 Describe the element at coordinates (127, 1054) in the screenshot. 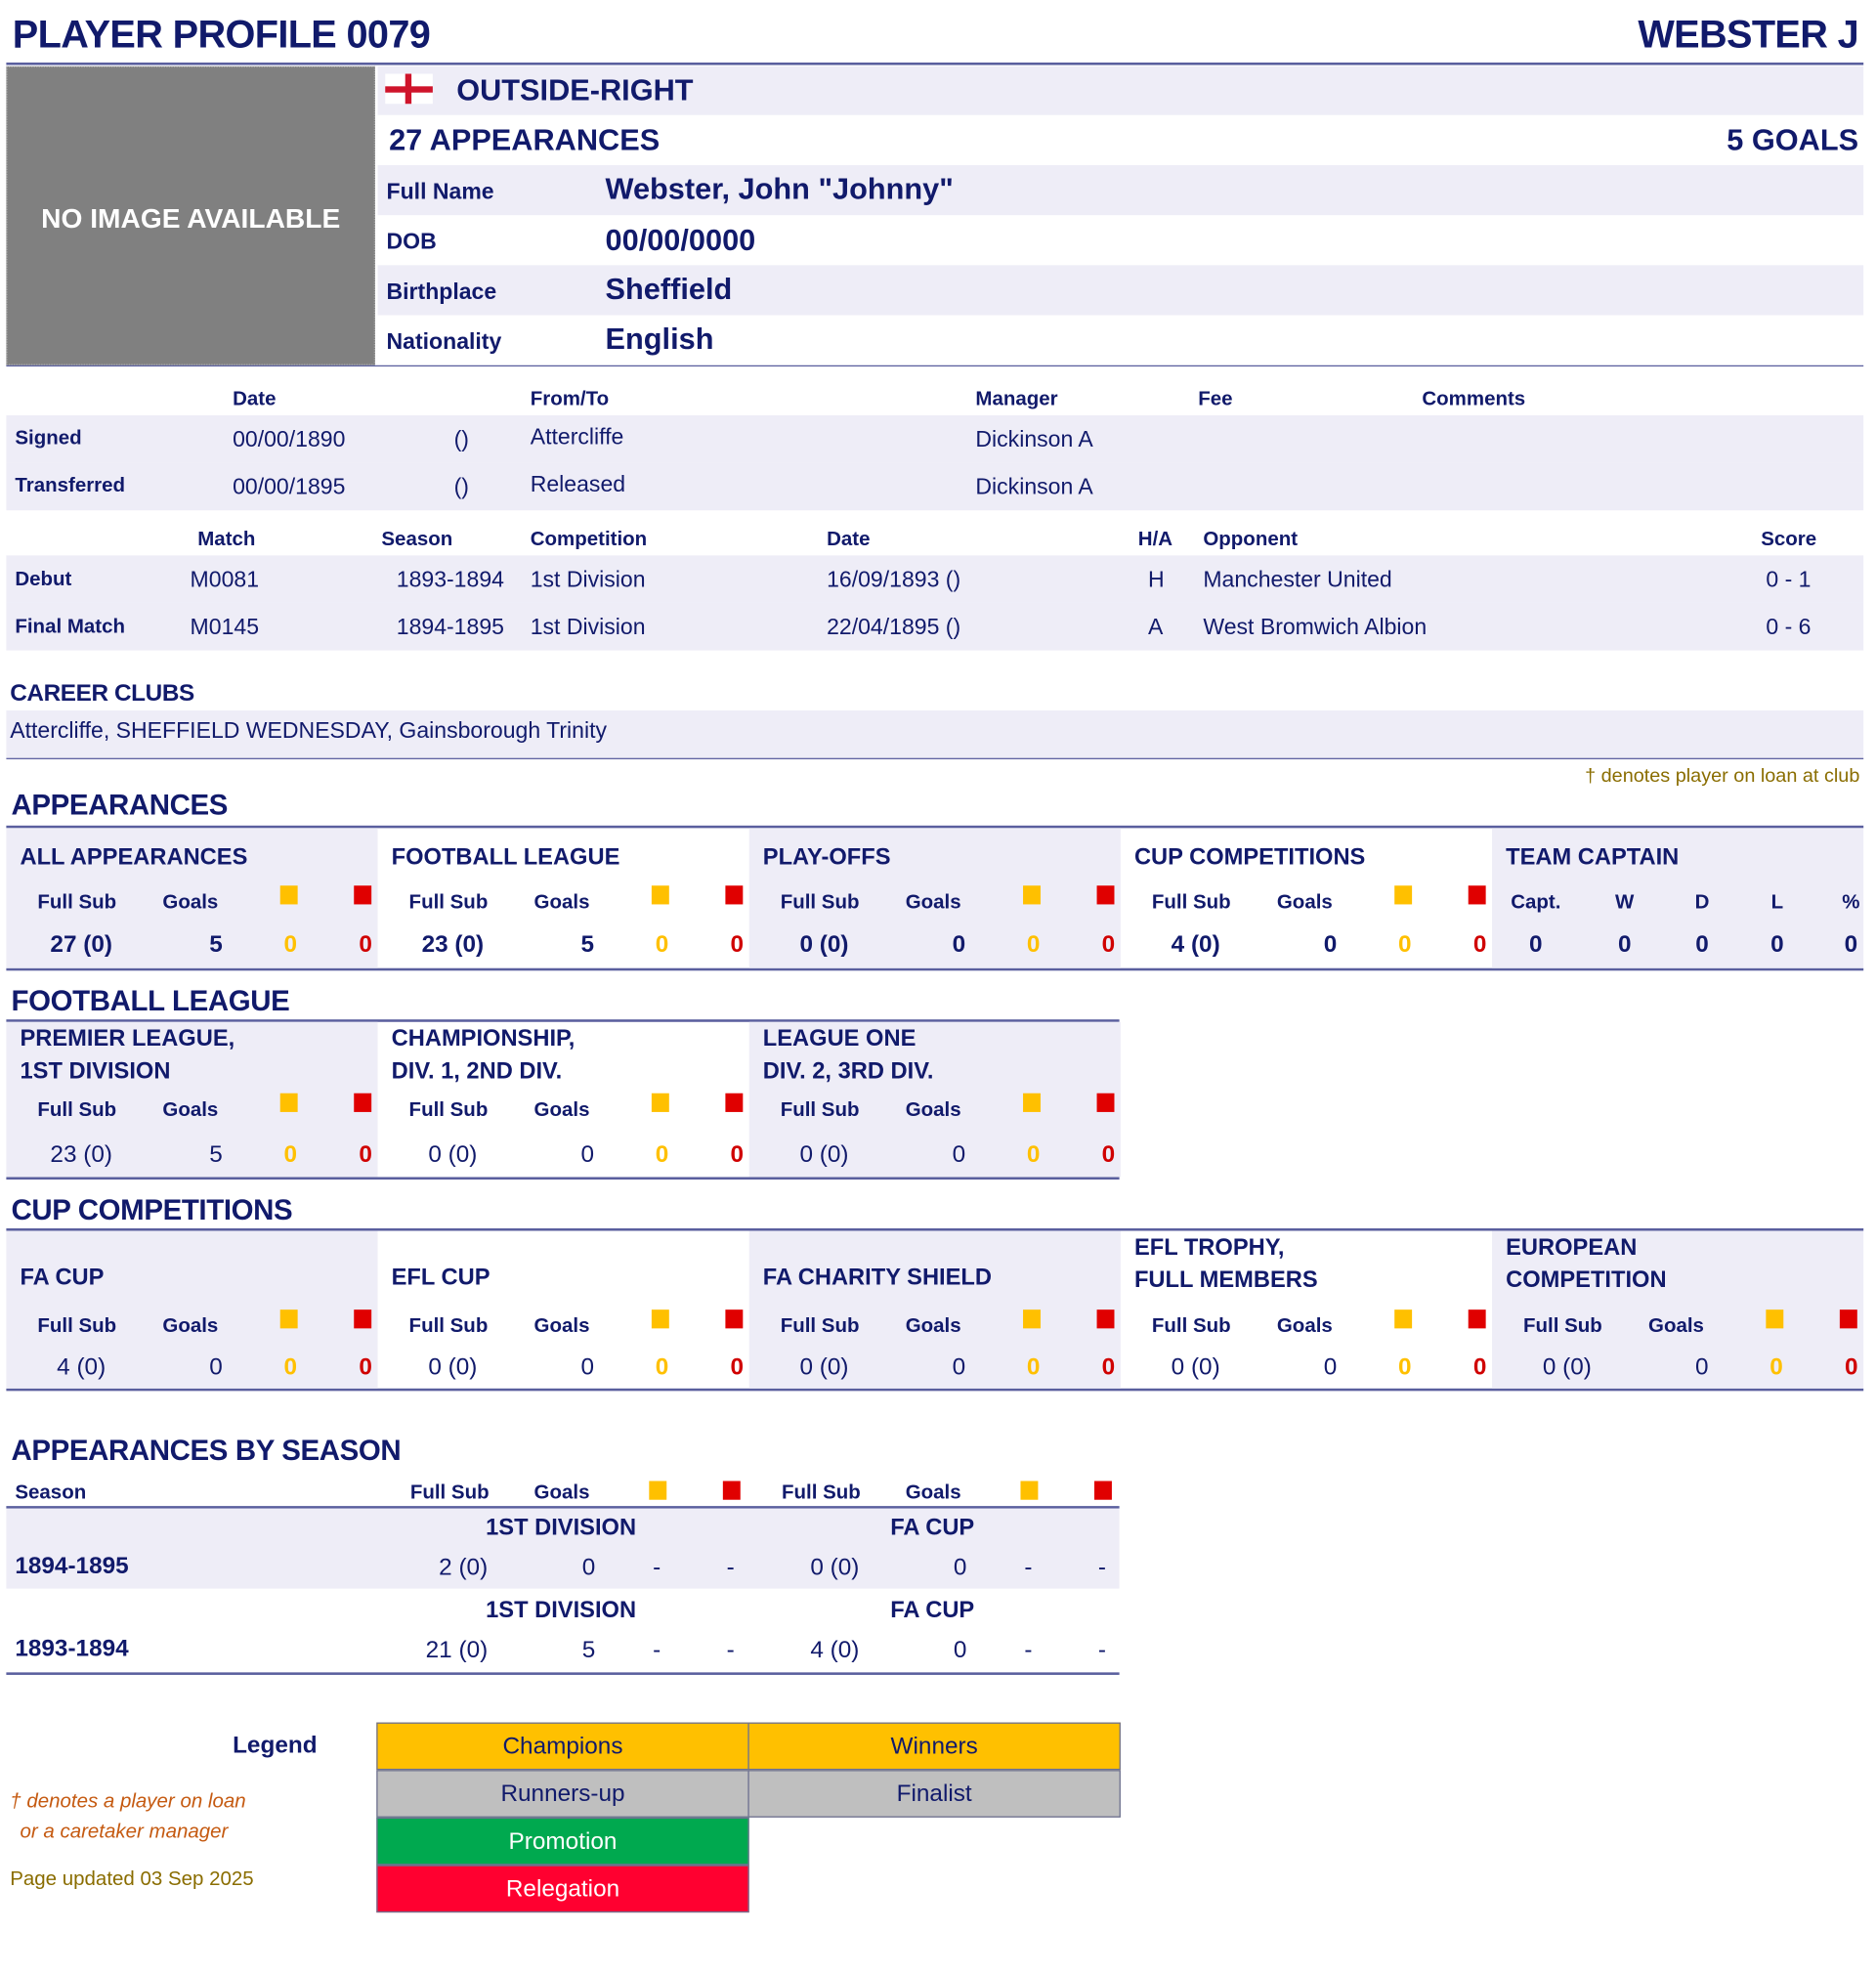

I see `stat-block-title: PREMIER LEAGUE, 1ST DIVISION` at that location.